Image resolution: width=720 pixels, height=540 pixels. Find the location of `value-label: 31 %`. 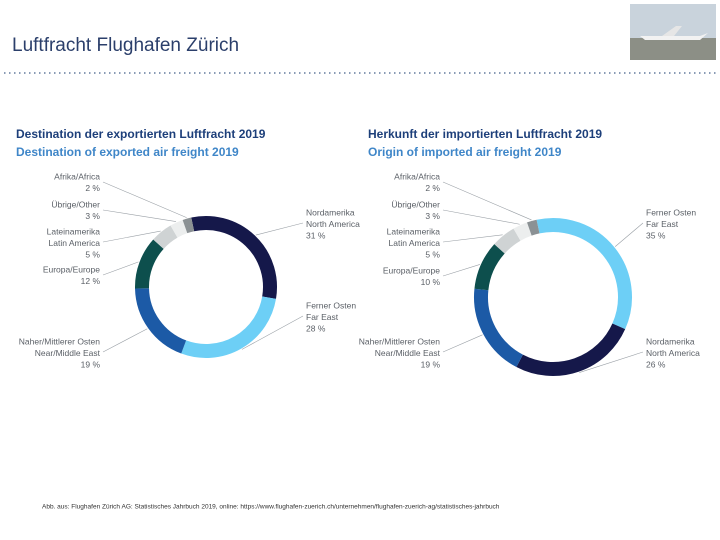

value-label: 31 % is located at coordinates (316, 235).